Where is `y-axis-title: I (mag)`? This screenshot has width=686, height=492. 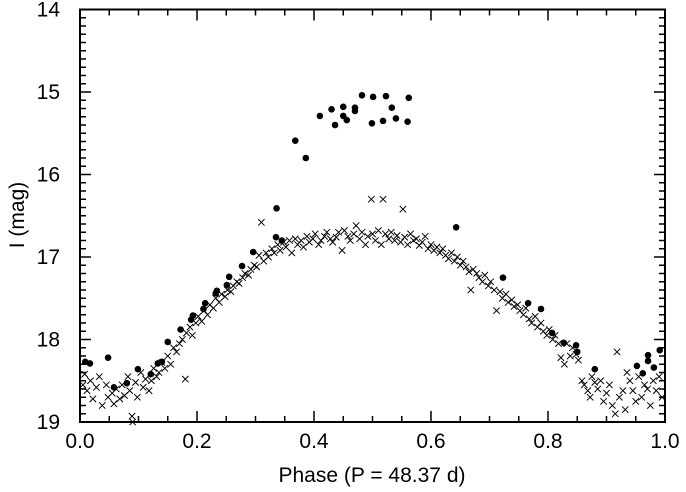 y-axis-title: I (mag) is located at coordinates (17, 215).